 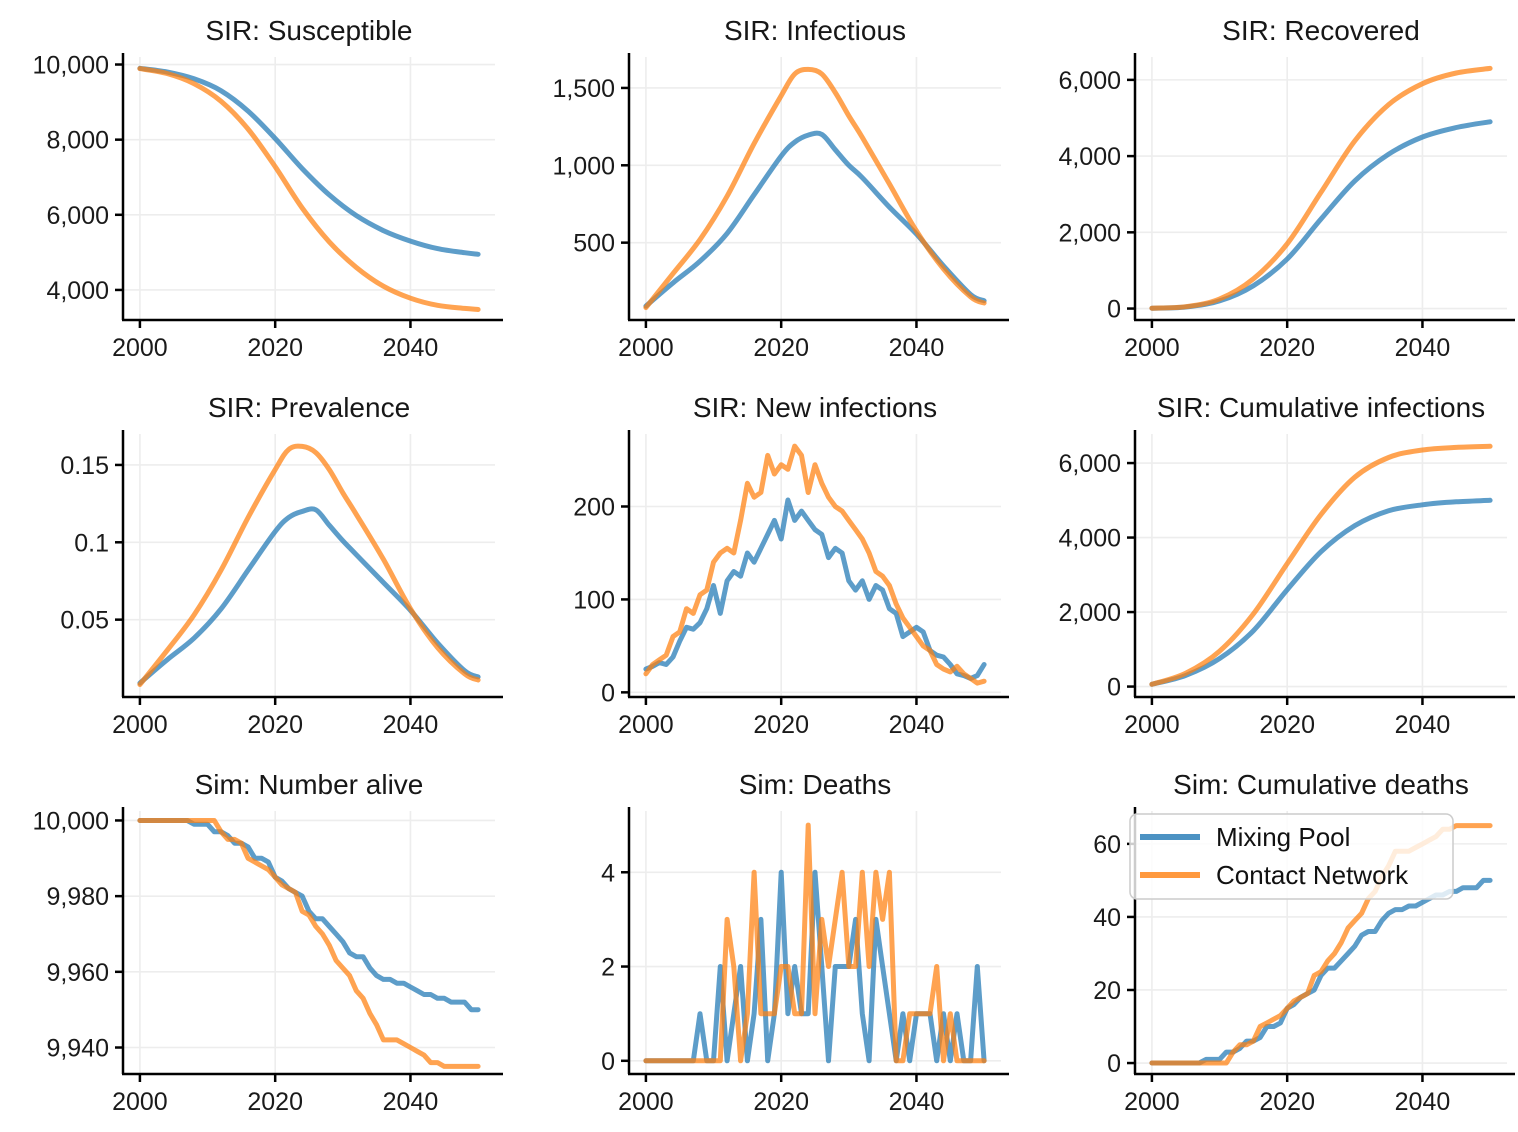 I want to click on y-tick-label: 9,980, so click(x=77, y=897).